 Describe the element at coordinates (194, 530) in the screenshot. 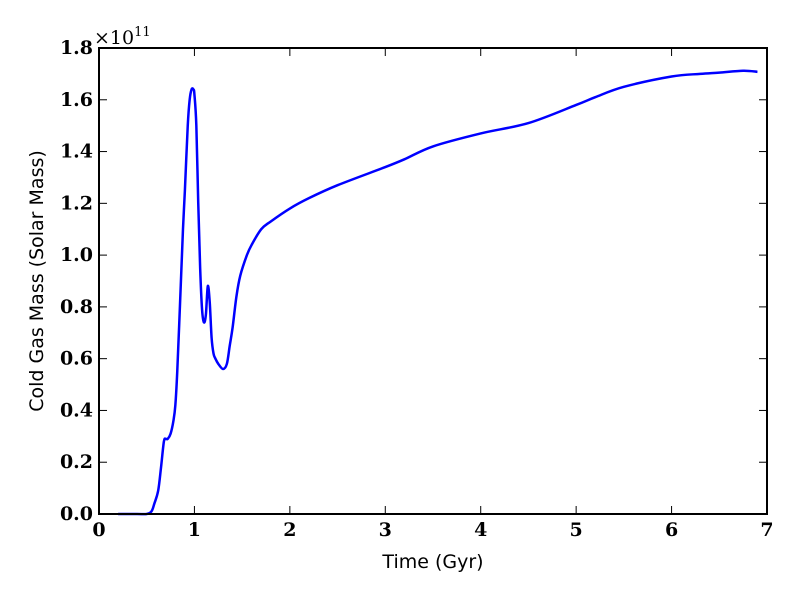

I see `x-tick-label: 1` at that location.